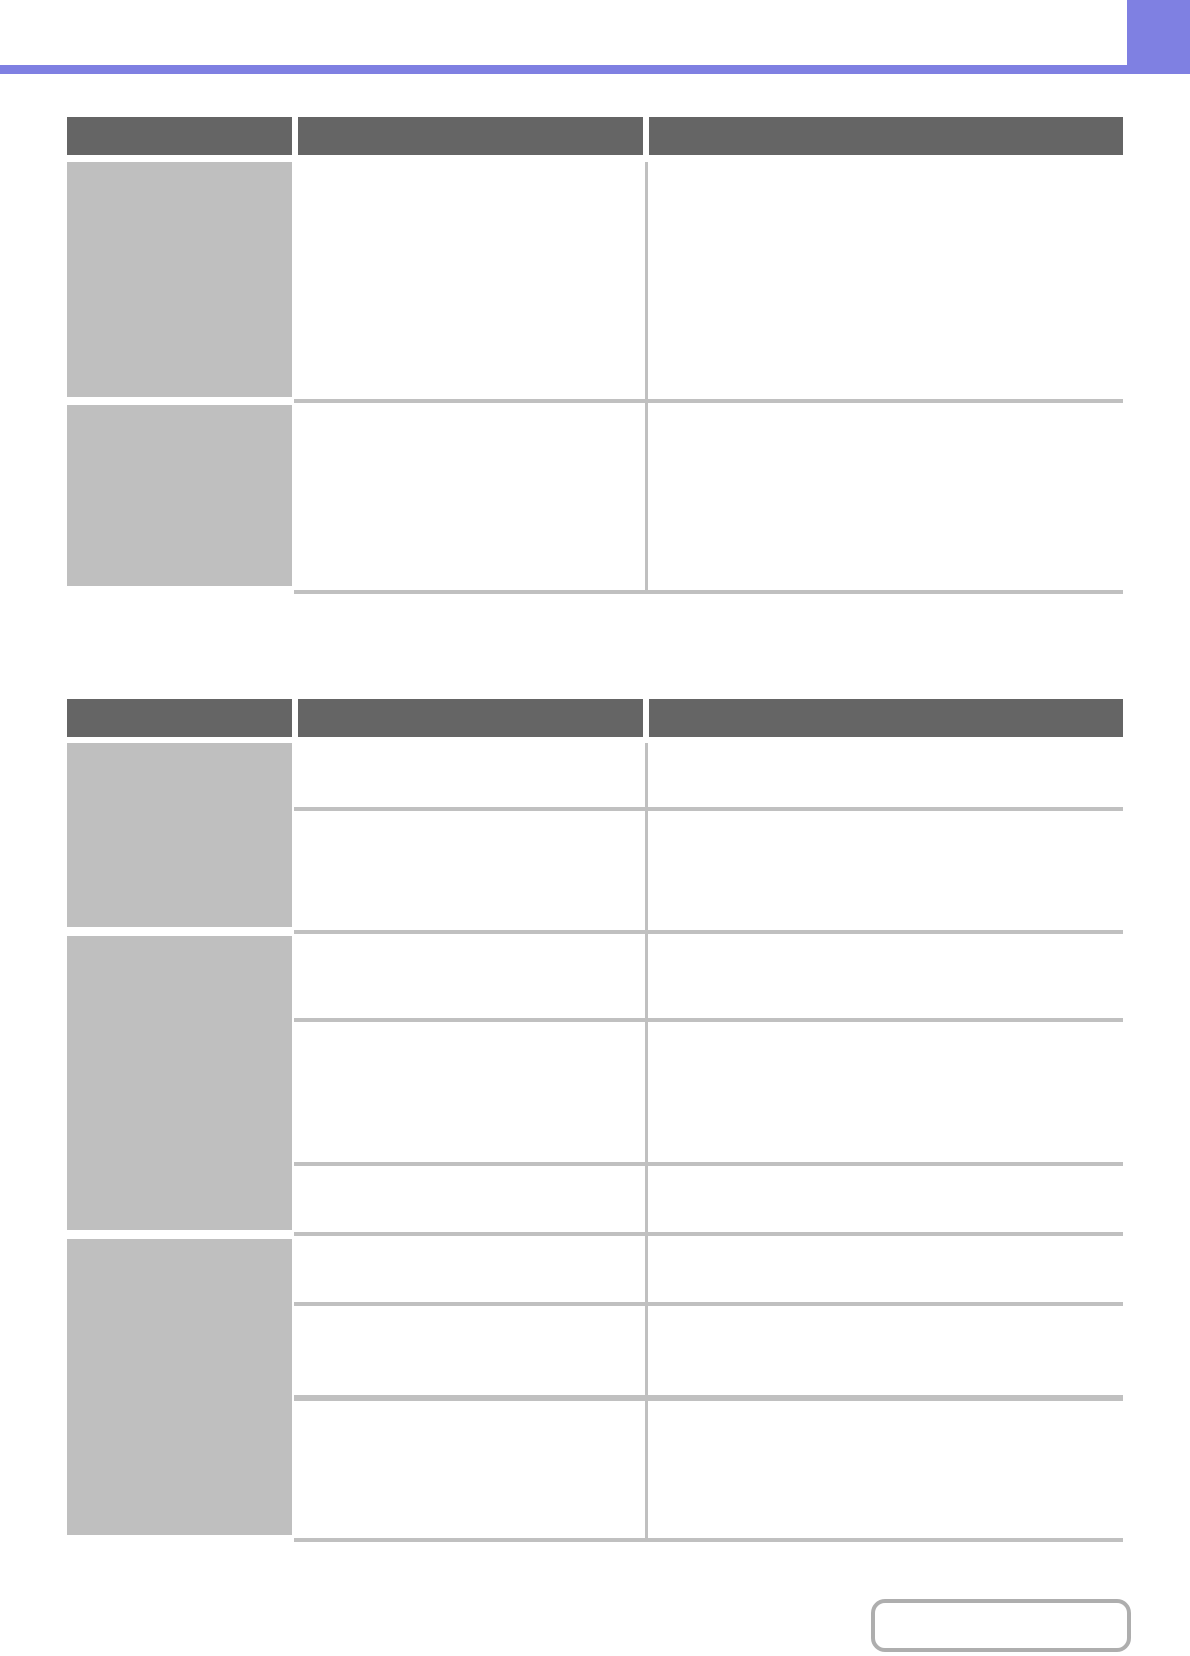 Image resolution: width=1190 pixels, height=1656 pixels. What do you see at coordinates (470, 976) in the screenshot?
I see `table2-row3-col2-cell` at bounding box center [470, 976].